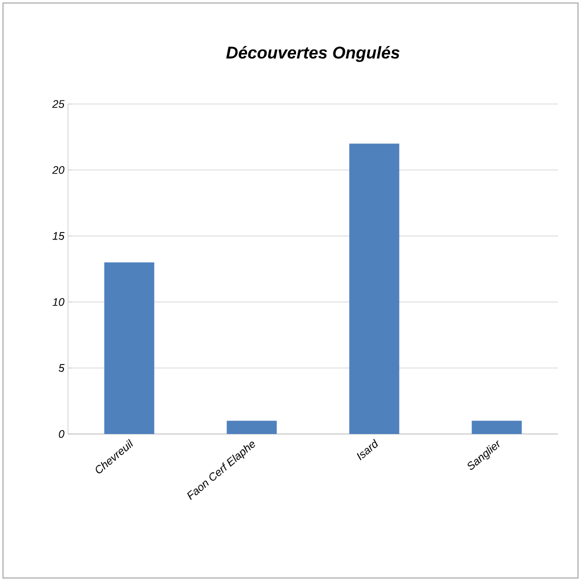  Describe the element at coordinates (61, 368) in the screenshot. I see `y-tick-label: 5` at that location.